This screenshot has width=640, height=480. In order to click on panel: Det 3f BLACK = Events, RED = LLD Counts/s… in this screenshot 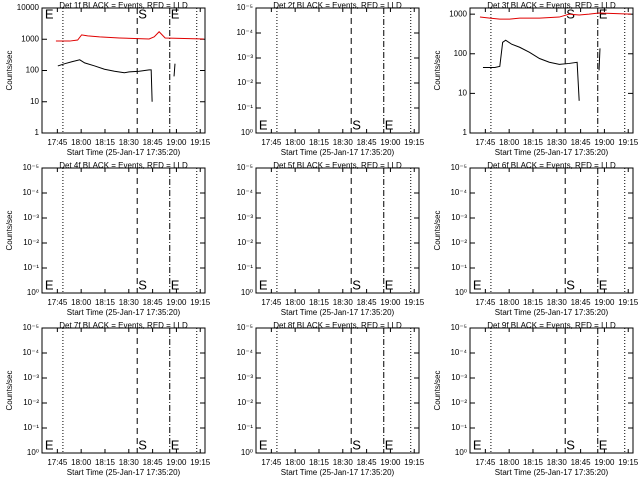, I will do `click(536, 79)`.